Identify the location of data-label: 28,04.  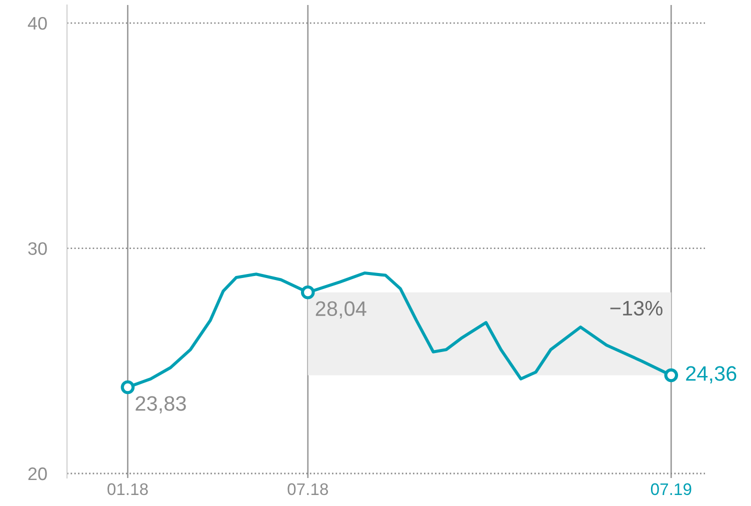
(341, 309).